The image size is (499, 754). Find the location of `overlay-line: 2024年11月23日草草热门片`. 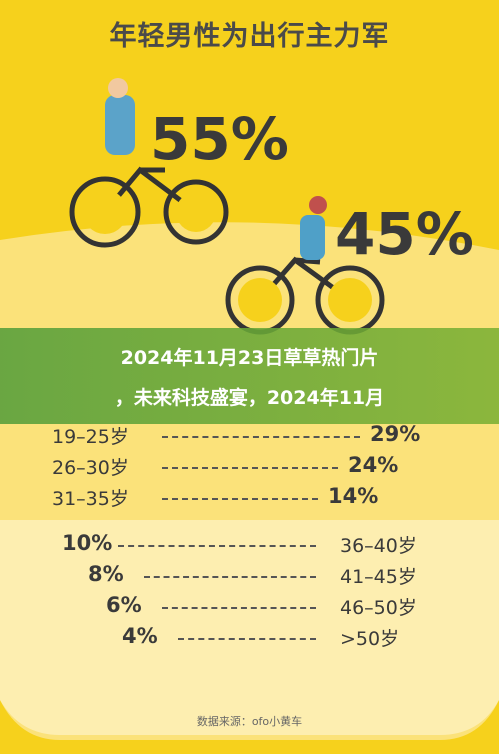

overlay-line: 2024年11月23日草草热门片 is located at coordinates (249, 358).